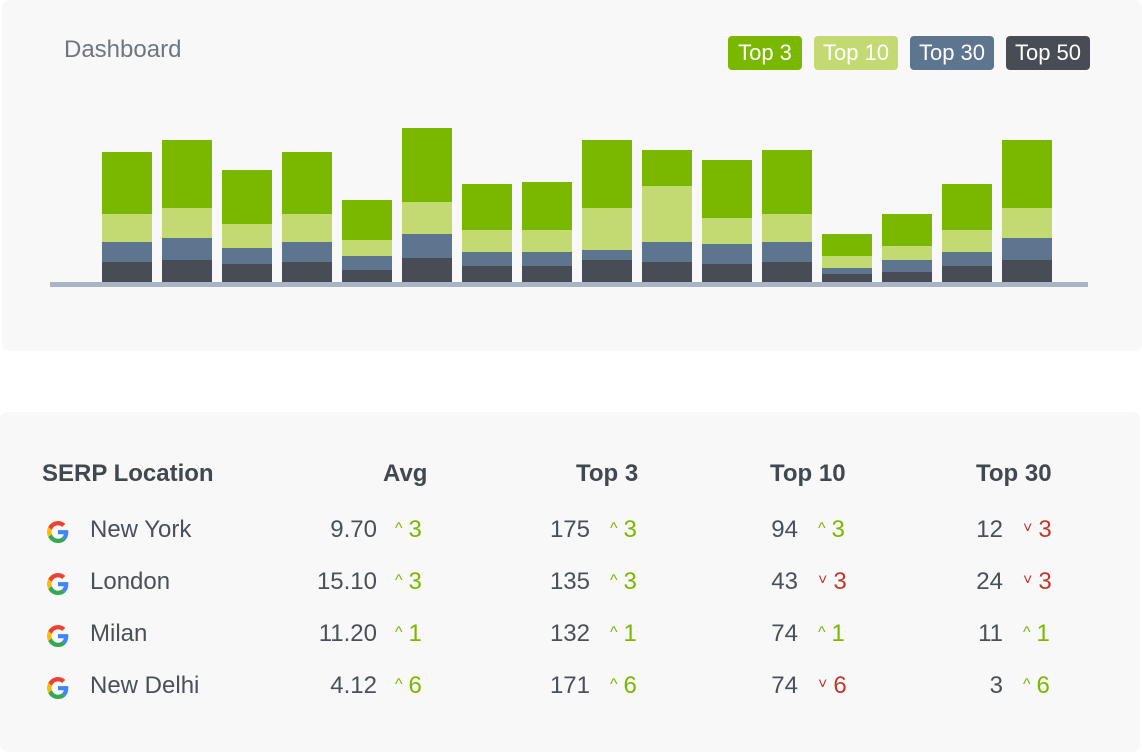  What do you see at coordinates (1037, 582) in the screenshot?
I see `top30-change: ˅ 3` at bounding box center [1037, 582].